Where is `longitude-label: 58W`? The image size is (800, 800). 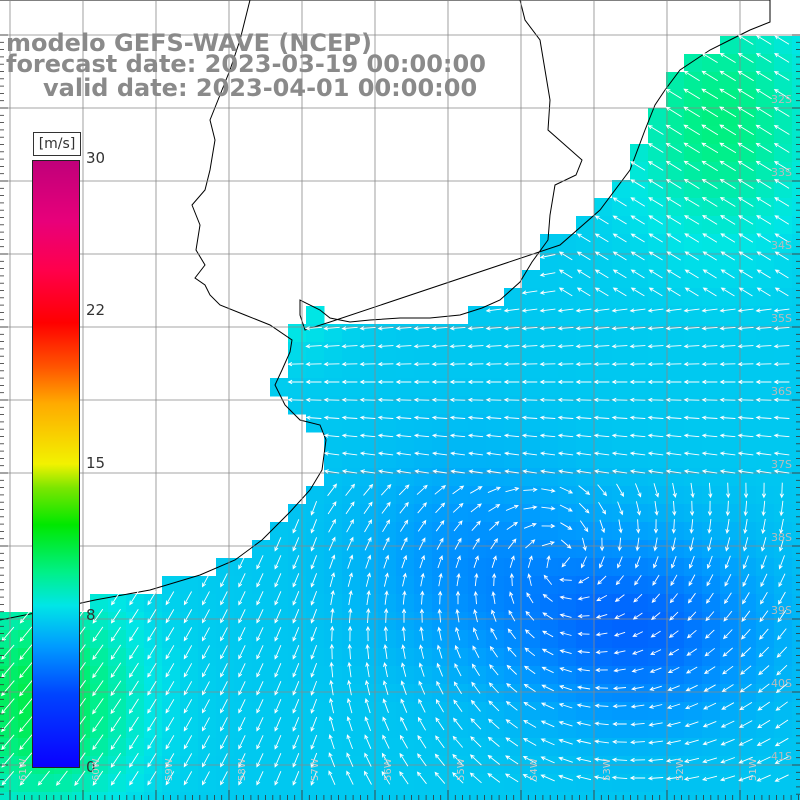
longitude-label: 58W is located at coordinates (242, 769).